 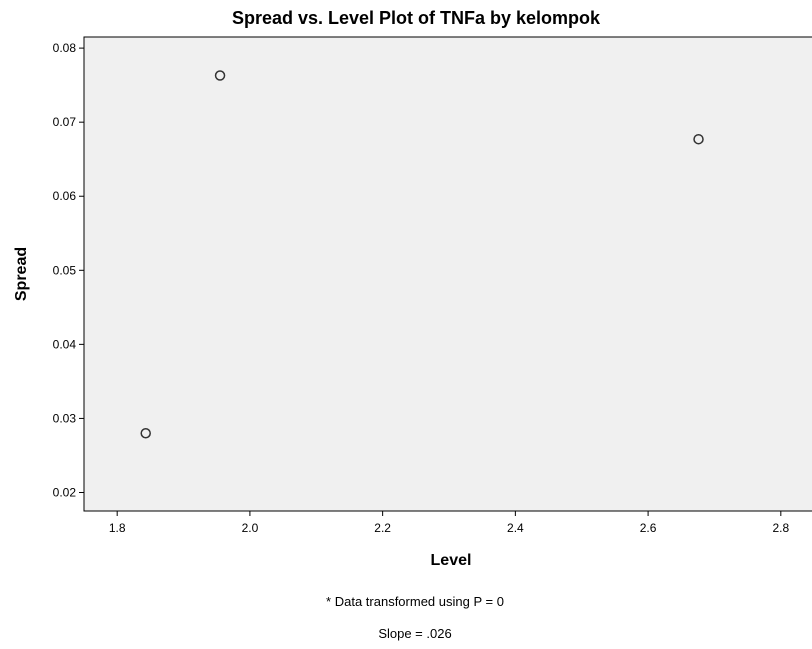 What do you see at coordinates (780, 528) in the screenshot?
I see `x-tick-label: 2.8` at bounding box center [780, 528].